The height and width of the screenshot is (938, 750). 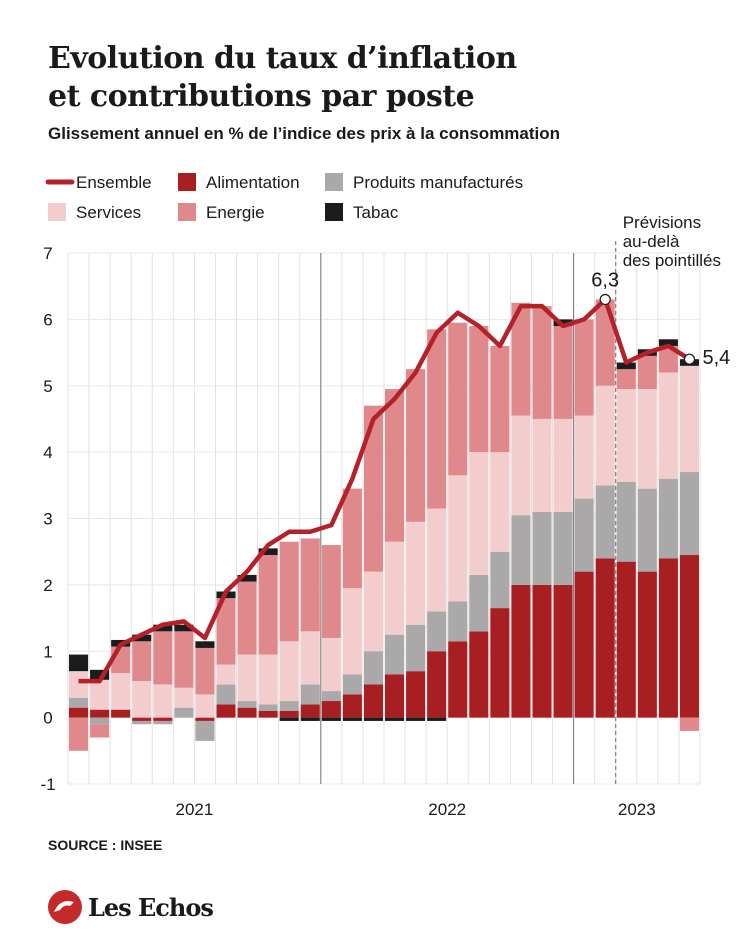 I want to click on y-tick-label: -1, so click(x=47, y=784).